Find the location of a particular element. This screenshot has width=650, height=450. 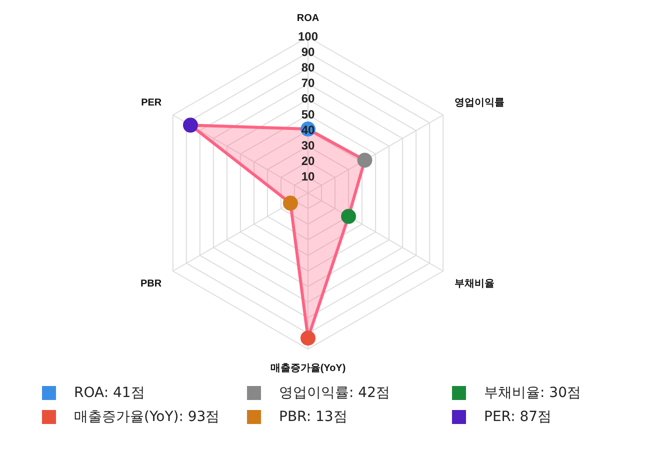

text: 영업이익률: 42점 is located at coordinates (334, 393).